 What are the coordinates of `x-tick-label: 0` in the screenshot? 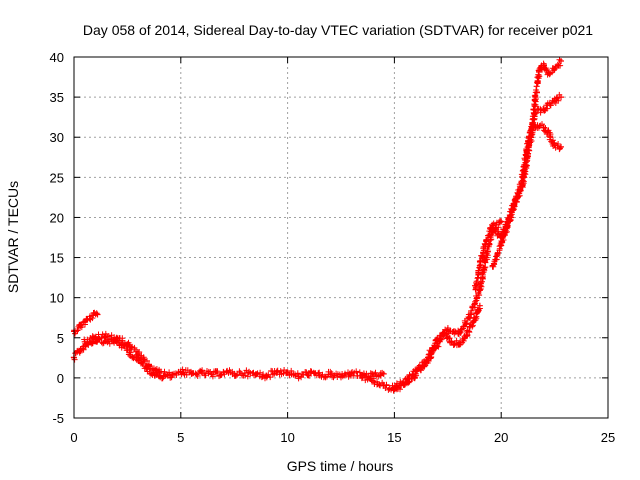 It's located at (73, 437).